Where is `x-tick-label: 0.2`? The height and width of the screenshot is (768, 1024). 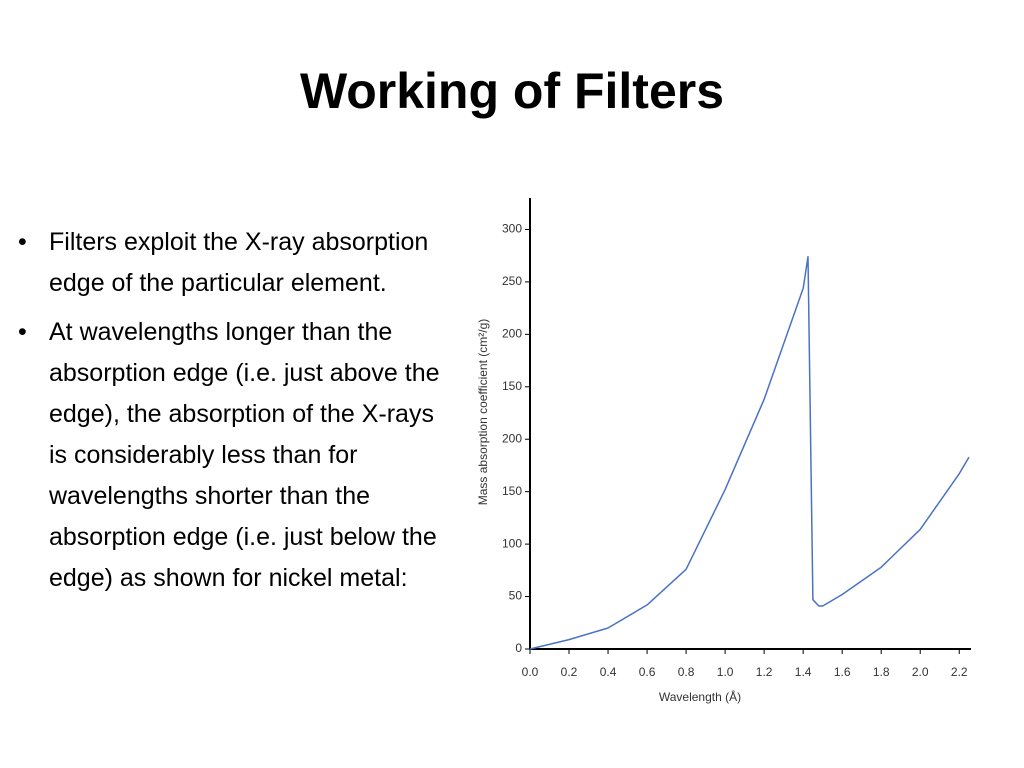
x-tick-label: 0.2 is located at coordinates (569, 672).